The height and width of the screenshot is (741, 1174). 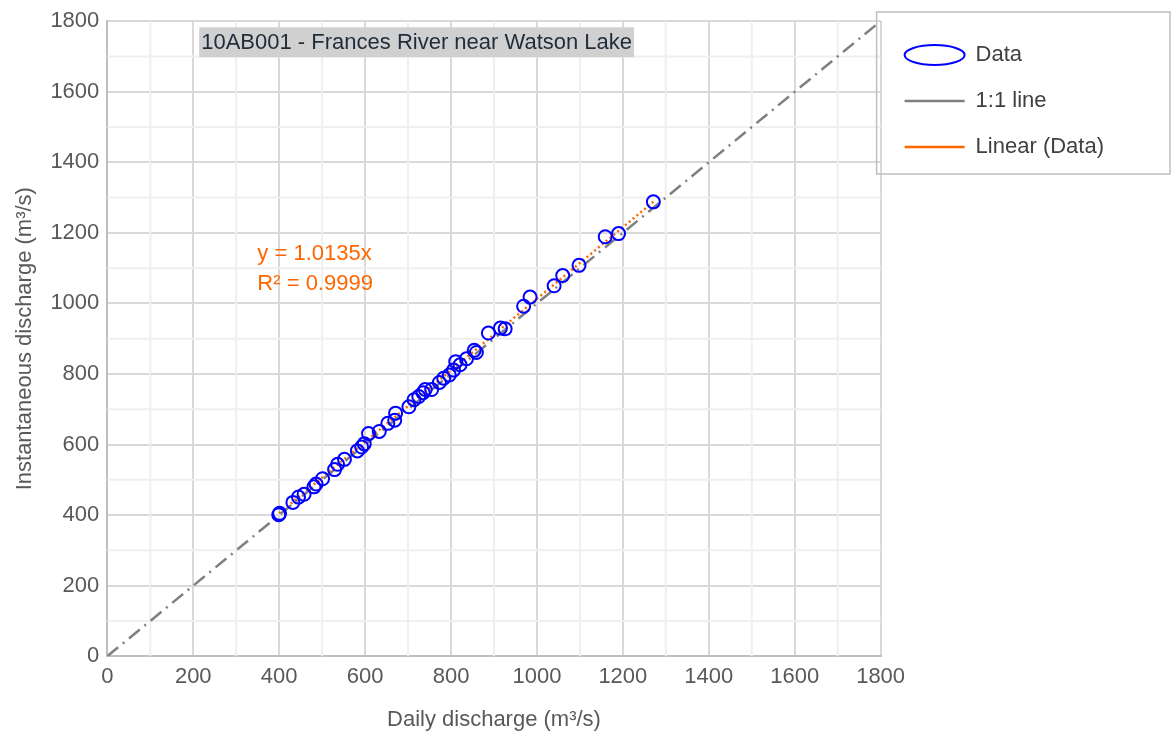 I want to click on chart-title: 10AB001 - Frances River near Watson Lake, so click(x=417, y=42).